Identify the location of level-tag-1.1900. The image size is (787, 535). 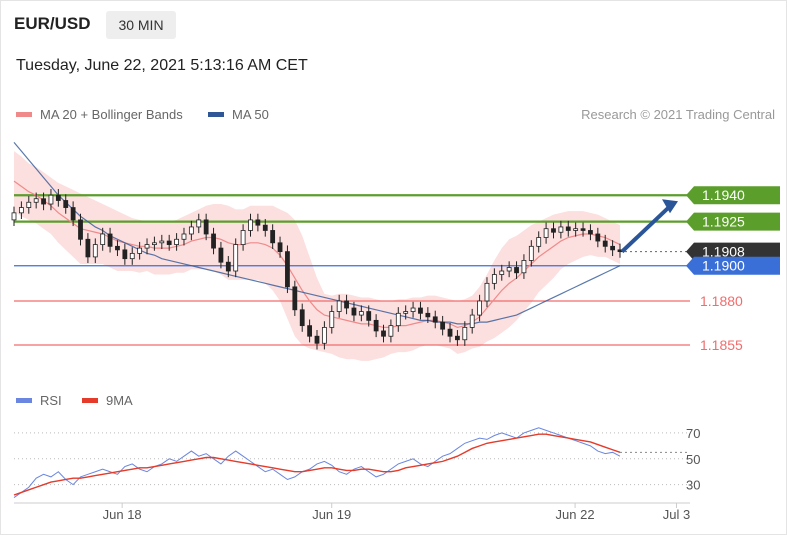
(733, 265).